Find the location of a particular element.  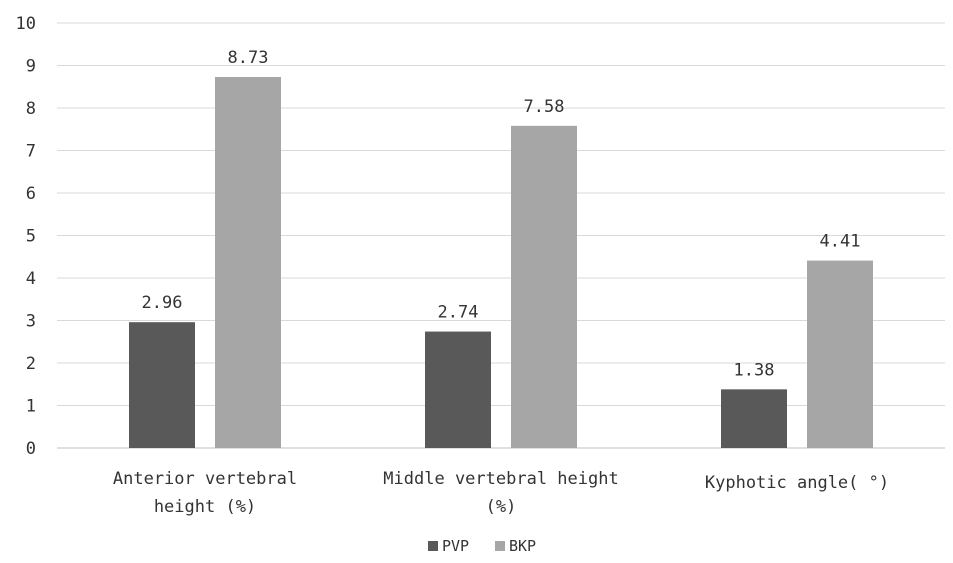

category-label-0: height (%) is located at coordinates (205, 507).